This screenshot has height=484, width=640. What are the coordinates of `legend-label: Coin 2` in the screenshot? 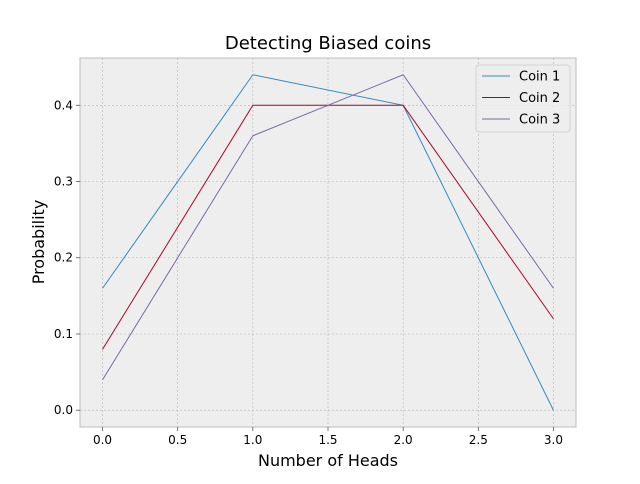 It's located at (539, 98).